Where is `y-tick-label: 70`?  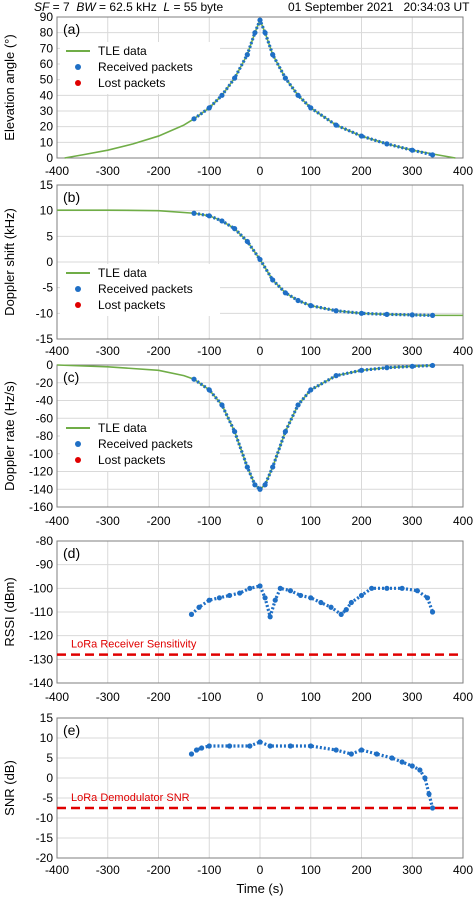
y-tick-label: 70 is located at coordinates (47, 48).